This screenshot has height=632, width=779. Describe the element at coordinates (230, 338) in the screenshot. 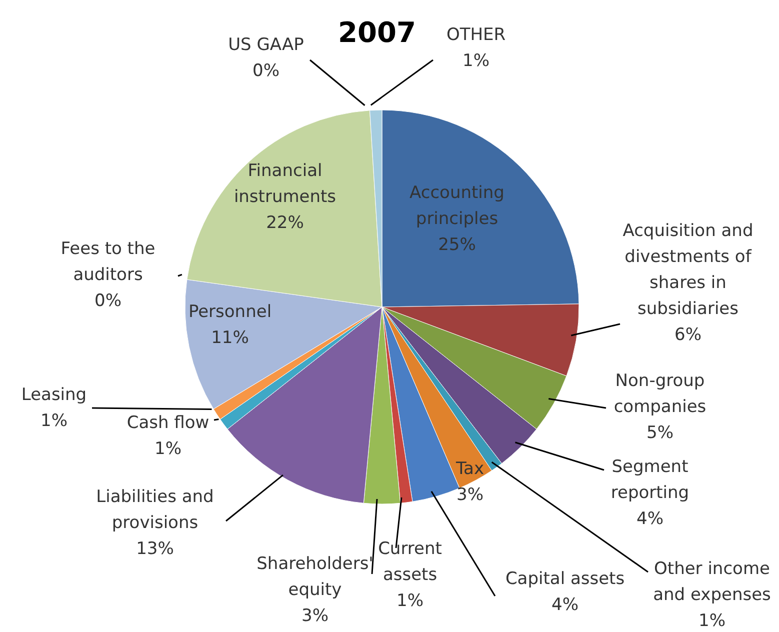

I see `data-label: 11%` at that location.